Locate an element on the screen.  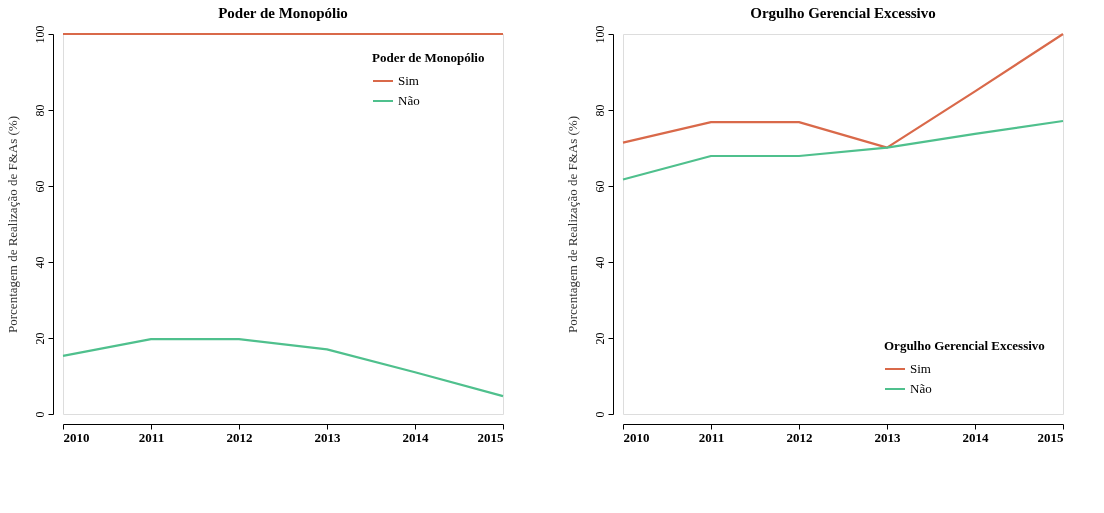
text: Poder de Monopólio is located at coordinates (428, 57).